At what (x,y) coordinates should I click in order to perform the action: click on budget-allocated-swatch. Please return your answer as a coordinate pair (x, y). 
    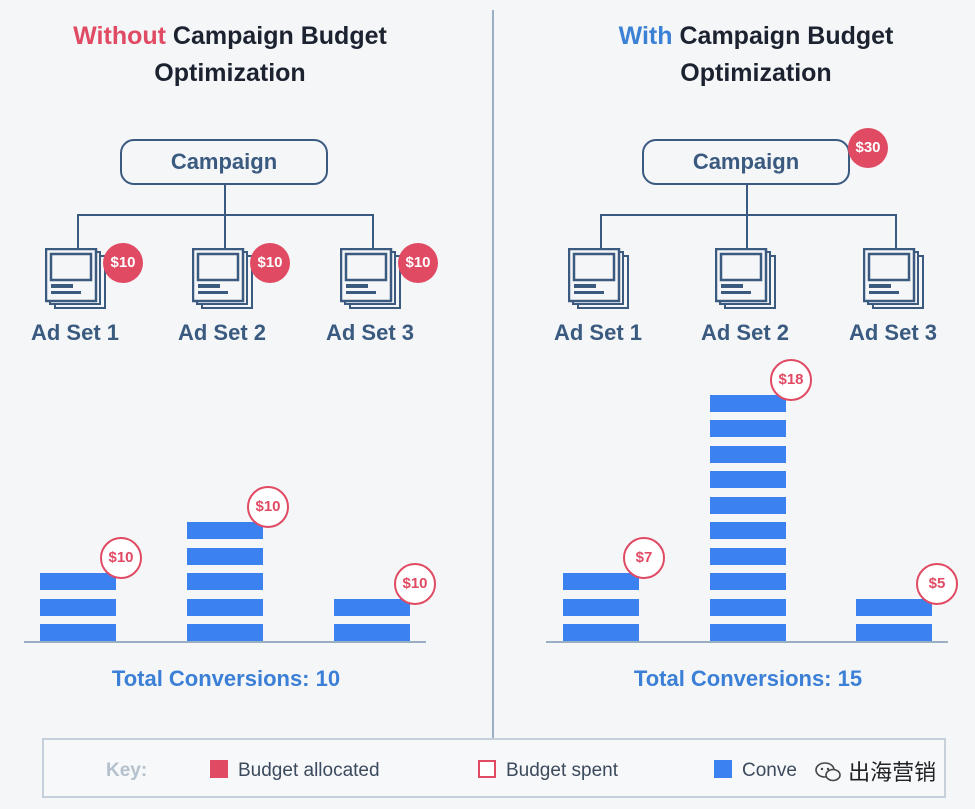
    Looking at the image, I should click on (219, 769).